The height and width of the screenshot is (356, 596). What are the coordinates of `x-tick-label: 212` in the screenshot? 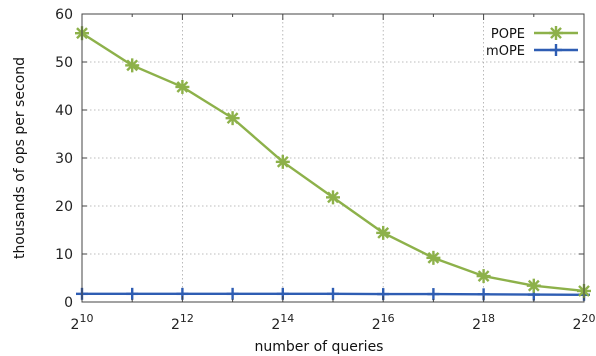 It's located at (182, 322).